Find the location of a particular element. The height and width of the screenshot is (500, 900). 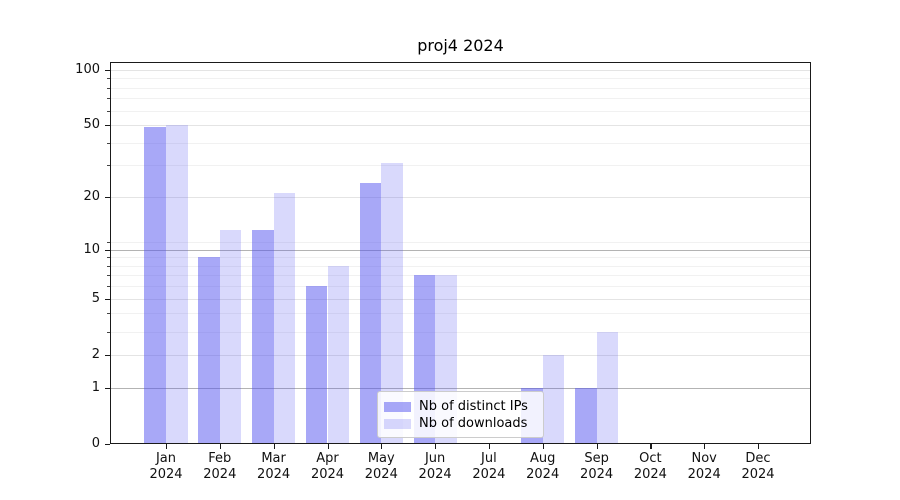

x-tick-label-sep: Sep 2024 is located at coordinates (597, 467).